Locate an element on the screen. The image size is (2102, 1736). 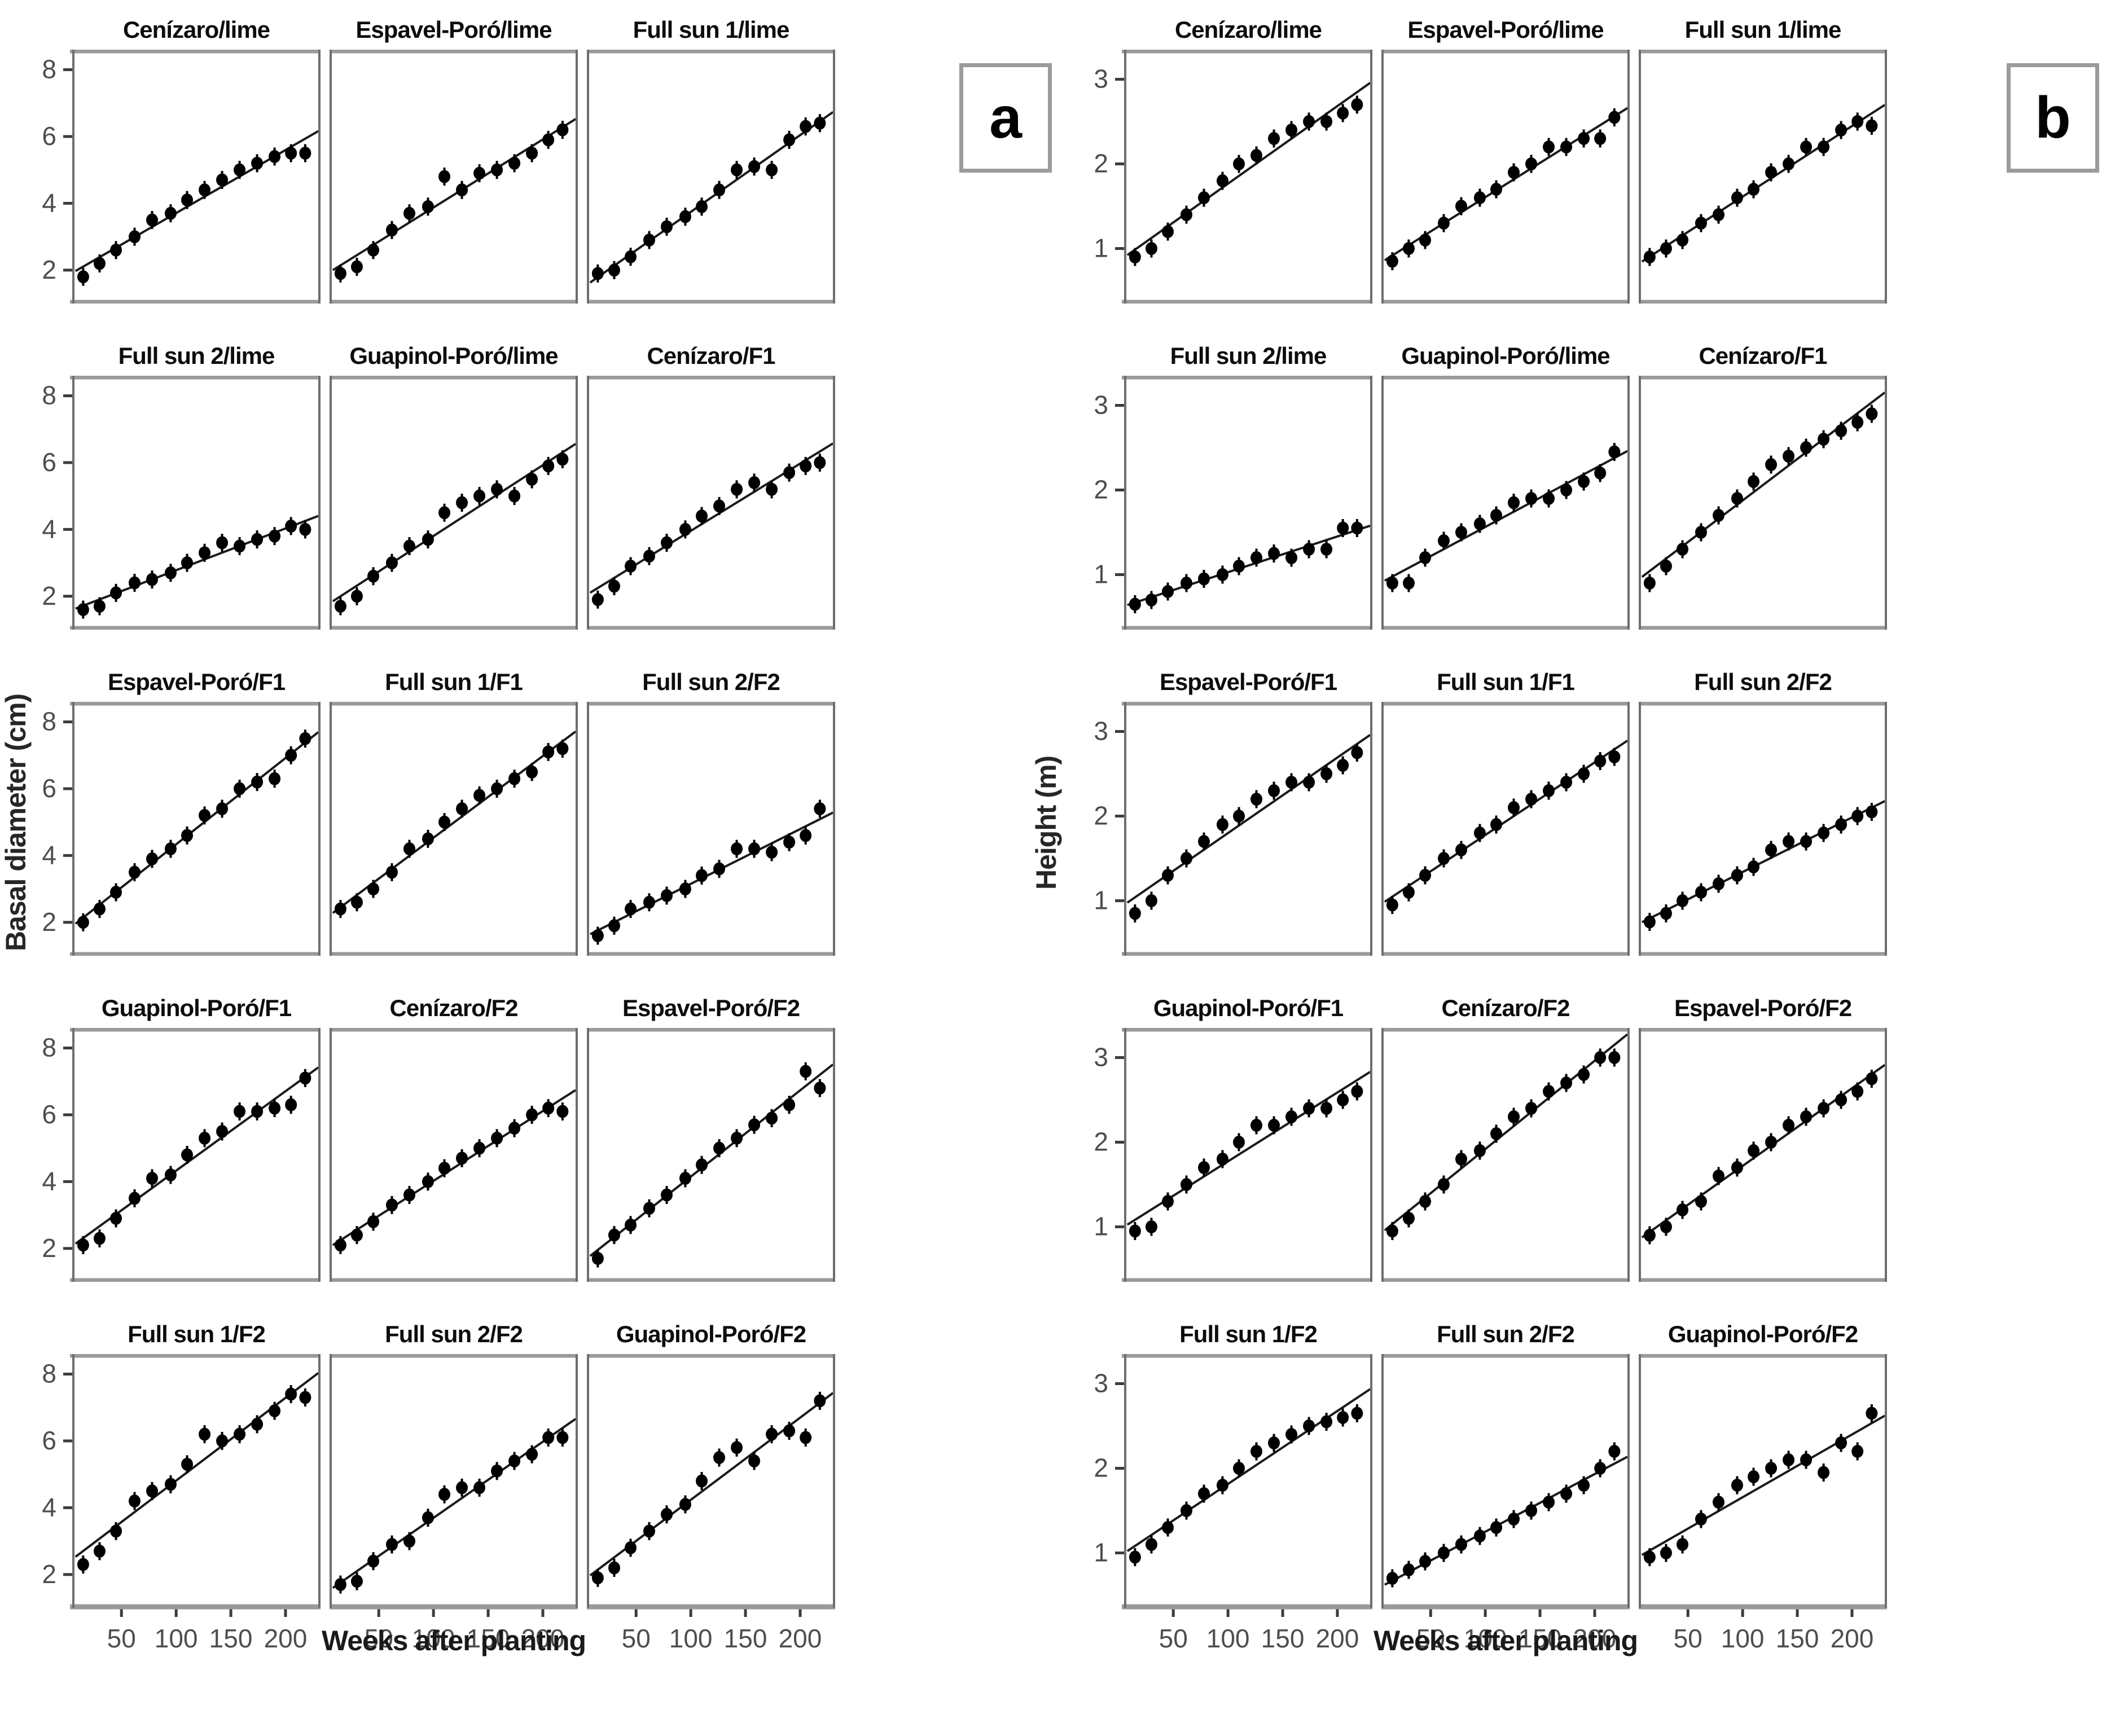
subplot-plot: 1 2 3 is located at coordinates (1233, 503).